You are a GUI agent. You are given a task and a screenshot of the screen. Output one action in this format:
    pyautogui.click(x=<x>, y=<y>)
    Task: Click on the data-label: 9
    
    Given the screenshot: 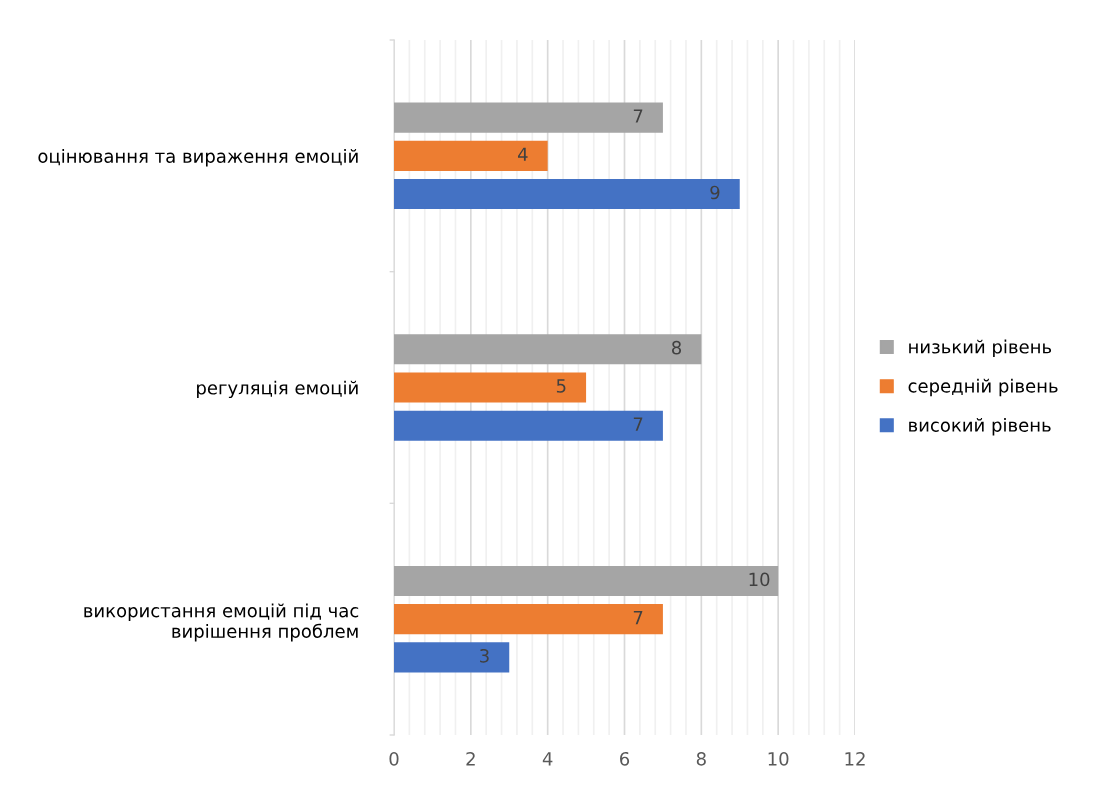 What is the action you would take?
    pyautogui.click(x=715, y=192)
    